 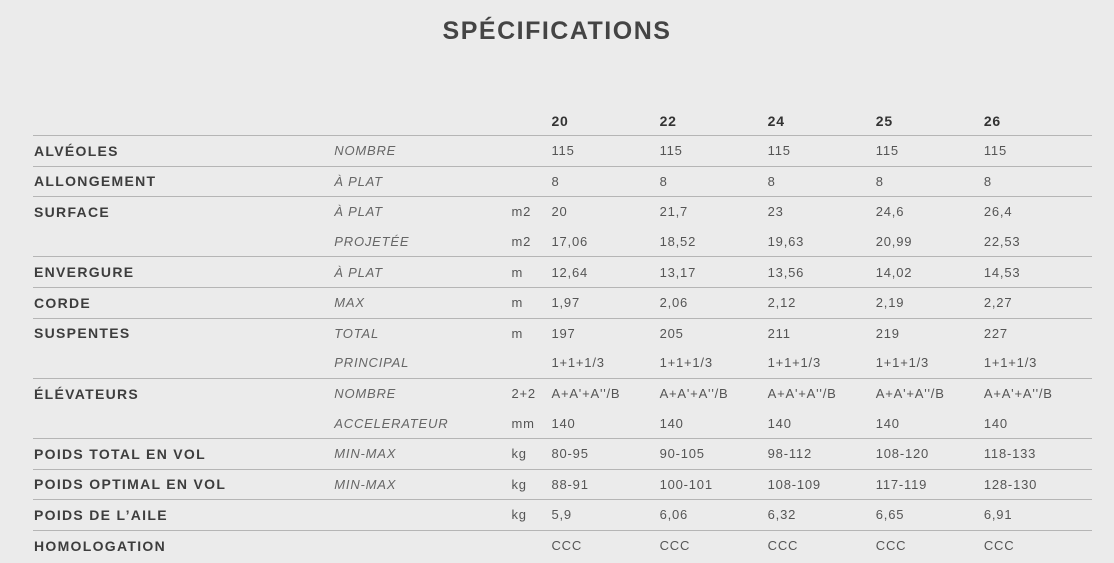 What do you see at coordinates (184, 272) in the screenshot?
I see `row-label: ENVERGURE` at bounding box center [184, 272].